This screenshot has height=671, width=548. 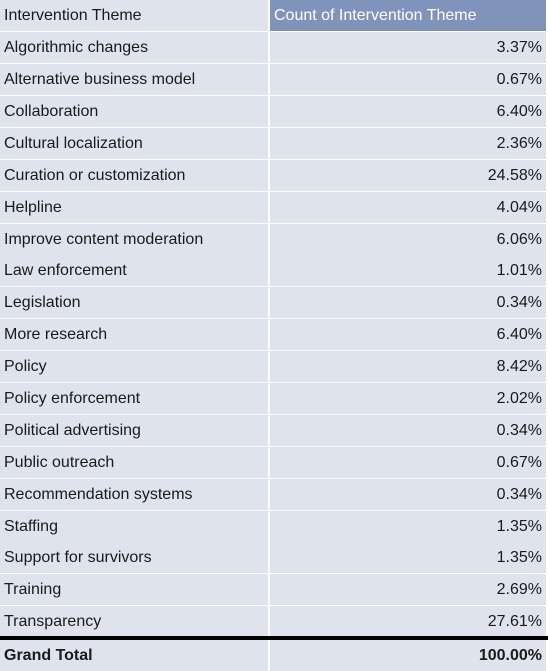 I want to click on row-value: 3.37%, so click(x=408, y=47).